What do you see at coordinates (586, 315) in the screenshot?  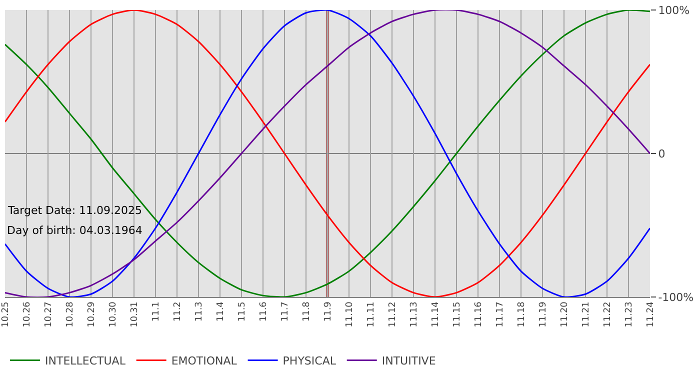 I see `x-tick-label: 11.21` at bounding box center [586, 315].